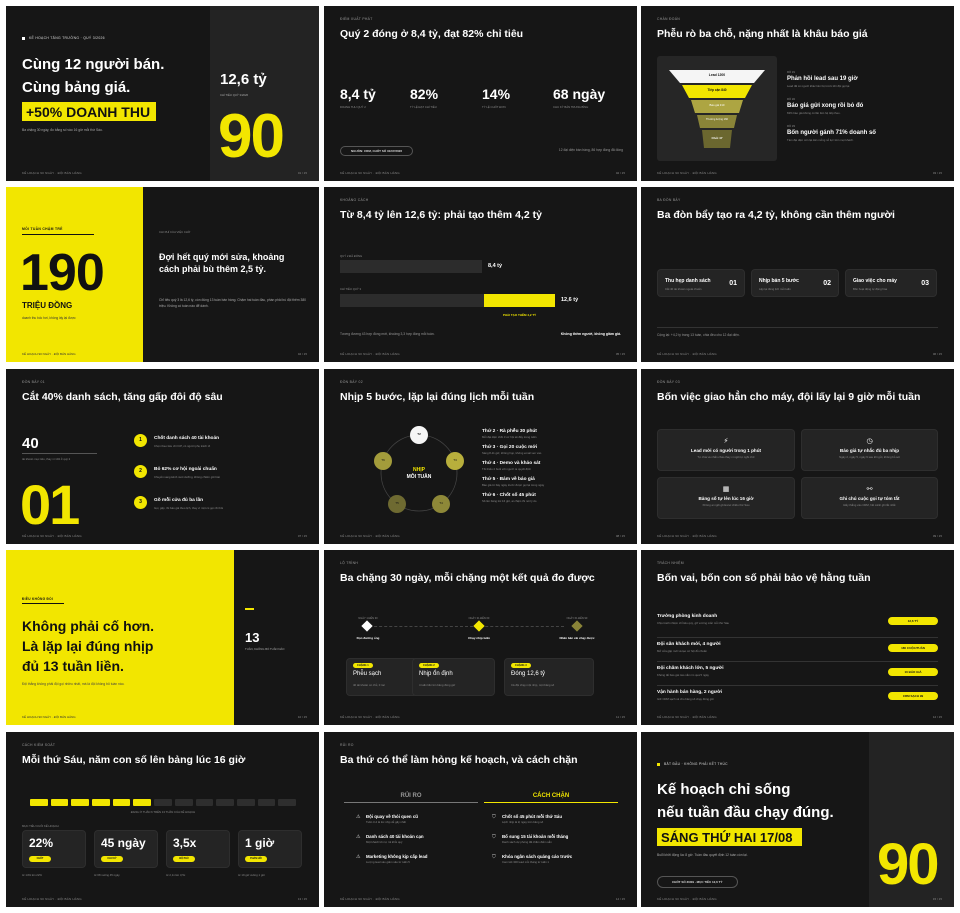 The width and height of the screenshot is (960, 913). I want to click on headline-3: đủ 13 tuần liền., so click(73, 666).